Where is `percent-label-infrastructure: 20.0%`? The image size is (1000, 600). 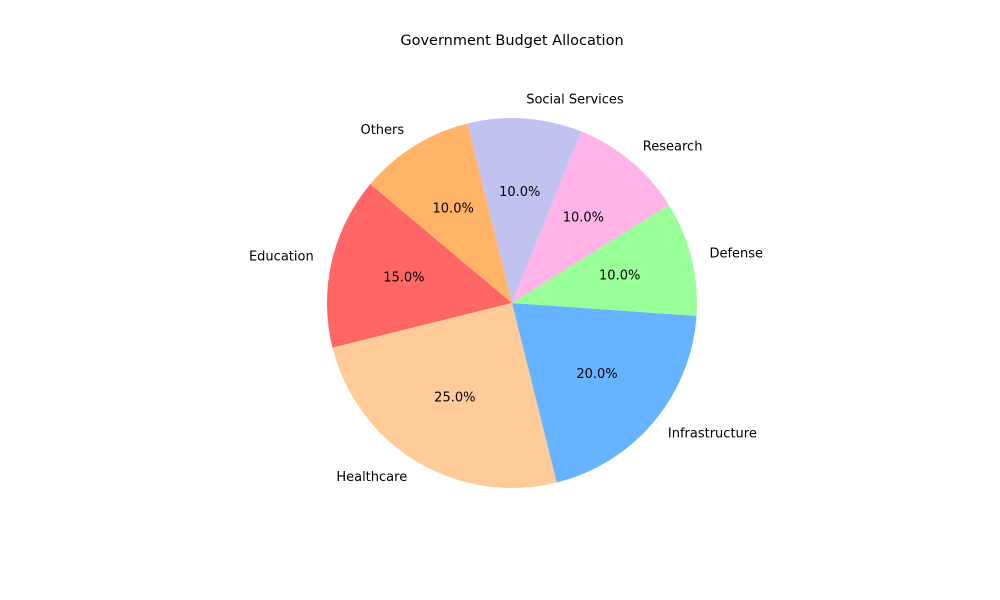 percent-label-infrastructure: 20.0% is located at coordinates (596, 374).